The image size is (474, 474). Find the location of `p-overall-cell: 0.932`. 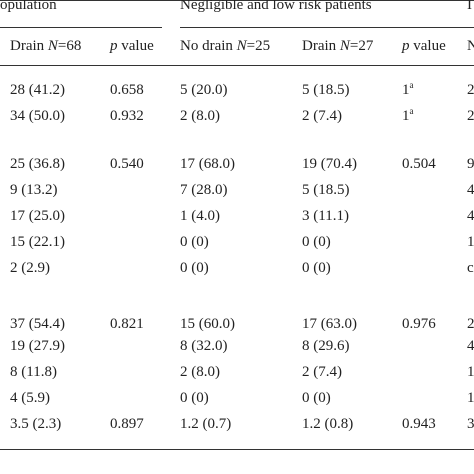

p-overall-cell: 0.932 is located at coordinates (127, 116).